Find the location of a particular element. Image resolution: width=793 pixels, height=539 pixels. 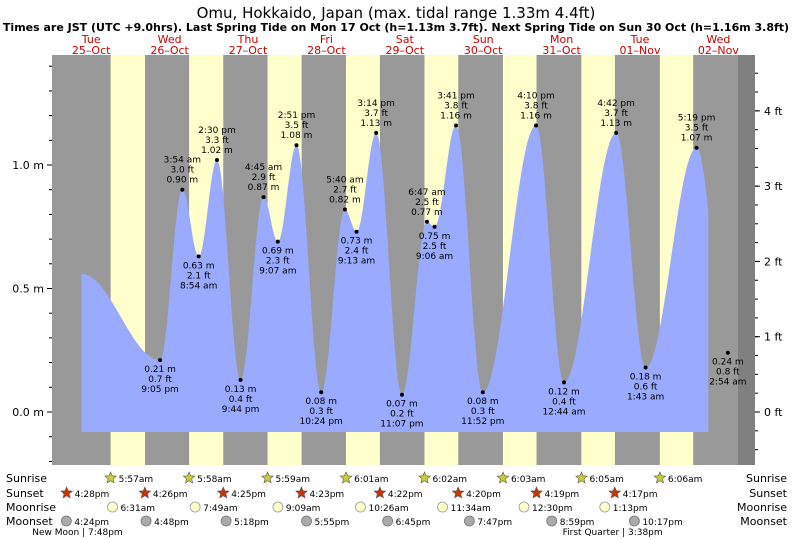

left-axis-label: 1.0 m is located at coordinates (28, 165).